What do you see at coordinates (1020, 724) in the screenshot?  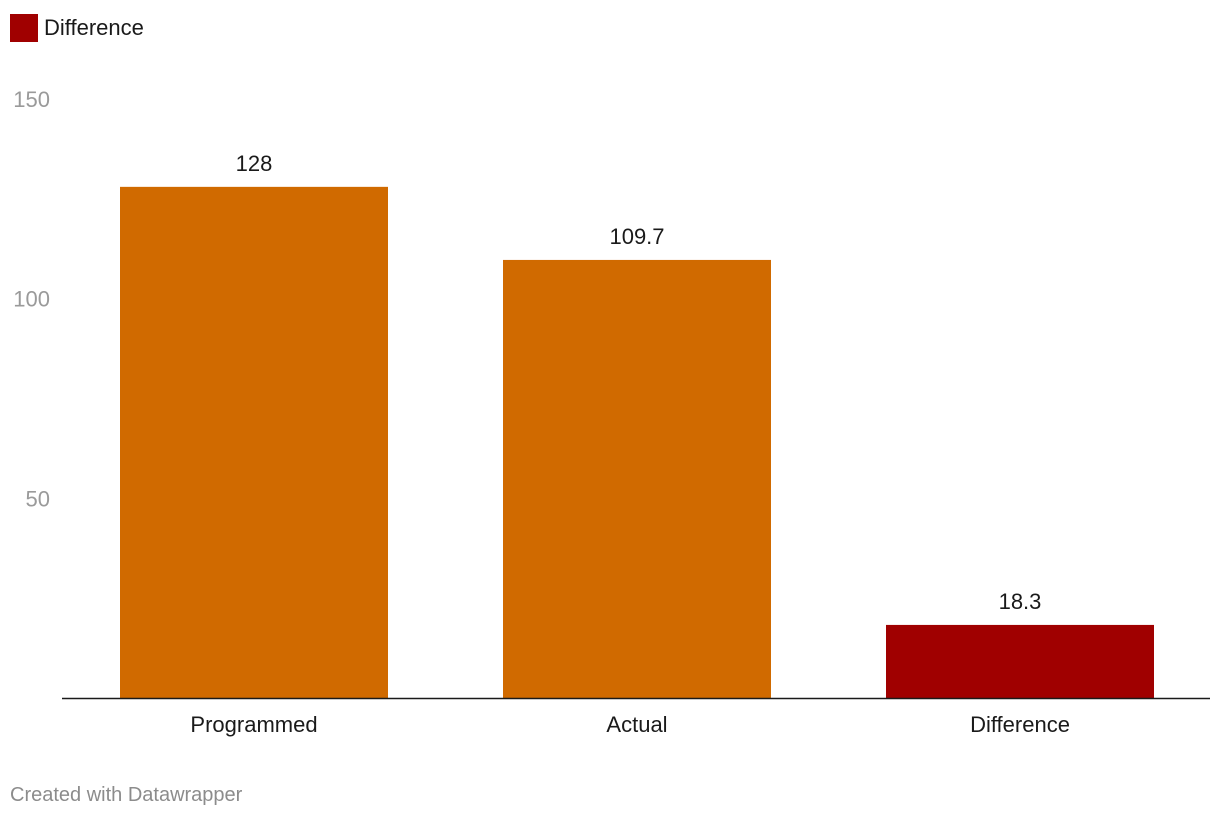 I see `x-tick-label: Difference` at bounding box center [1020, 724].